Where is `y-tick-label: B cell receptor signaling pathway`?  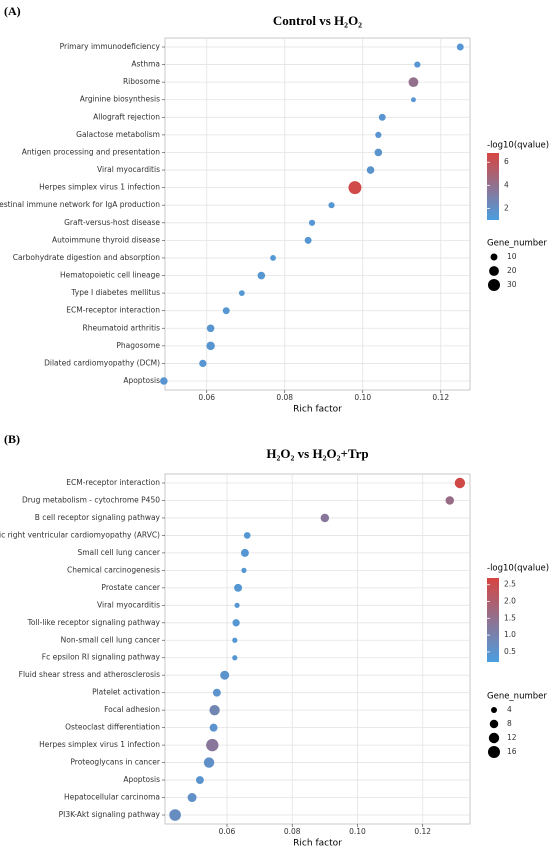 y-tick-label: B cell receptor signaling pathway is located at coordinates (98, 517).